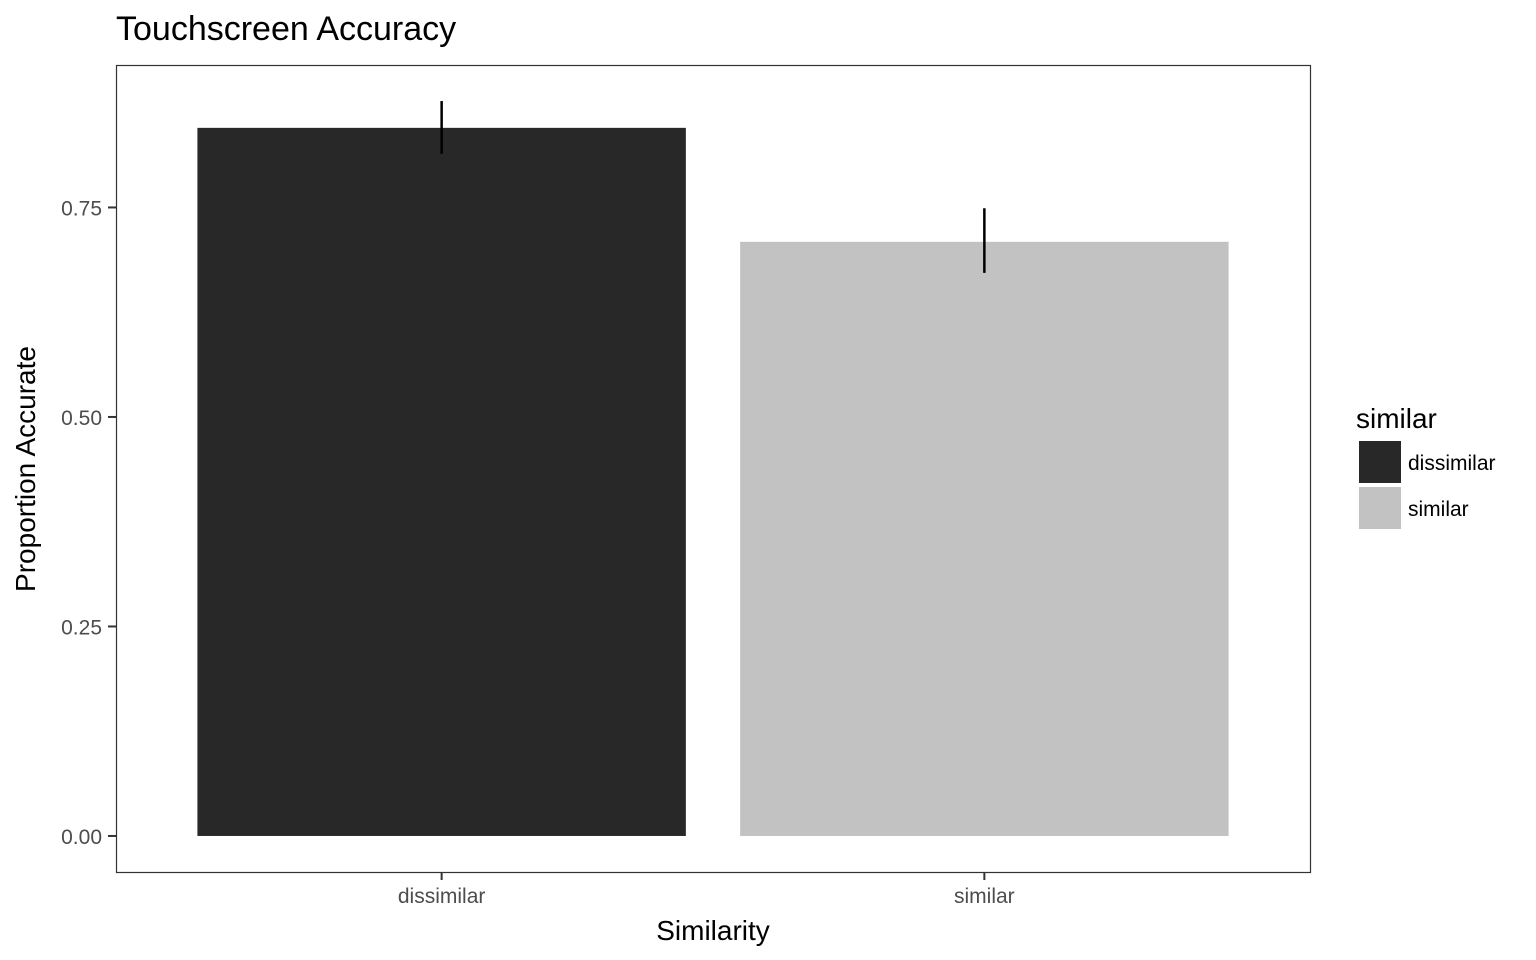  Describe the element at coordinates (1380, 508) in the screenshot. I see `legend-swatch-similar` at that location.